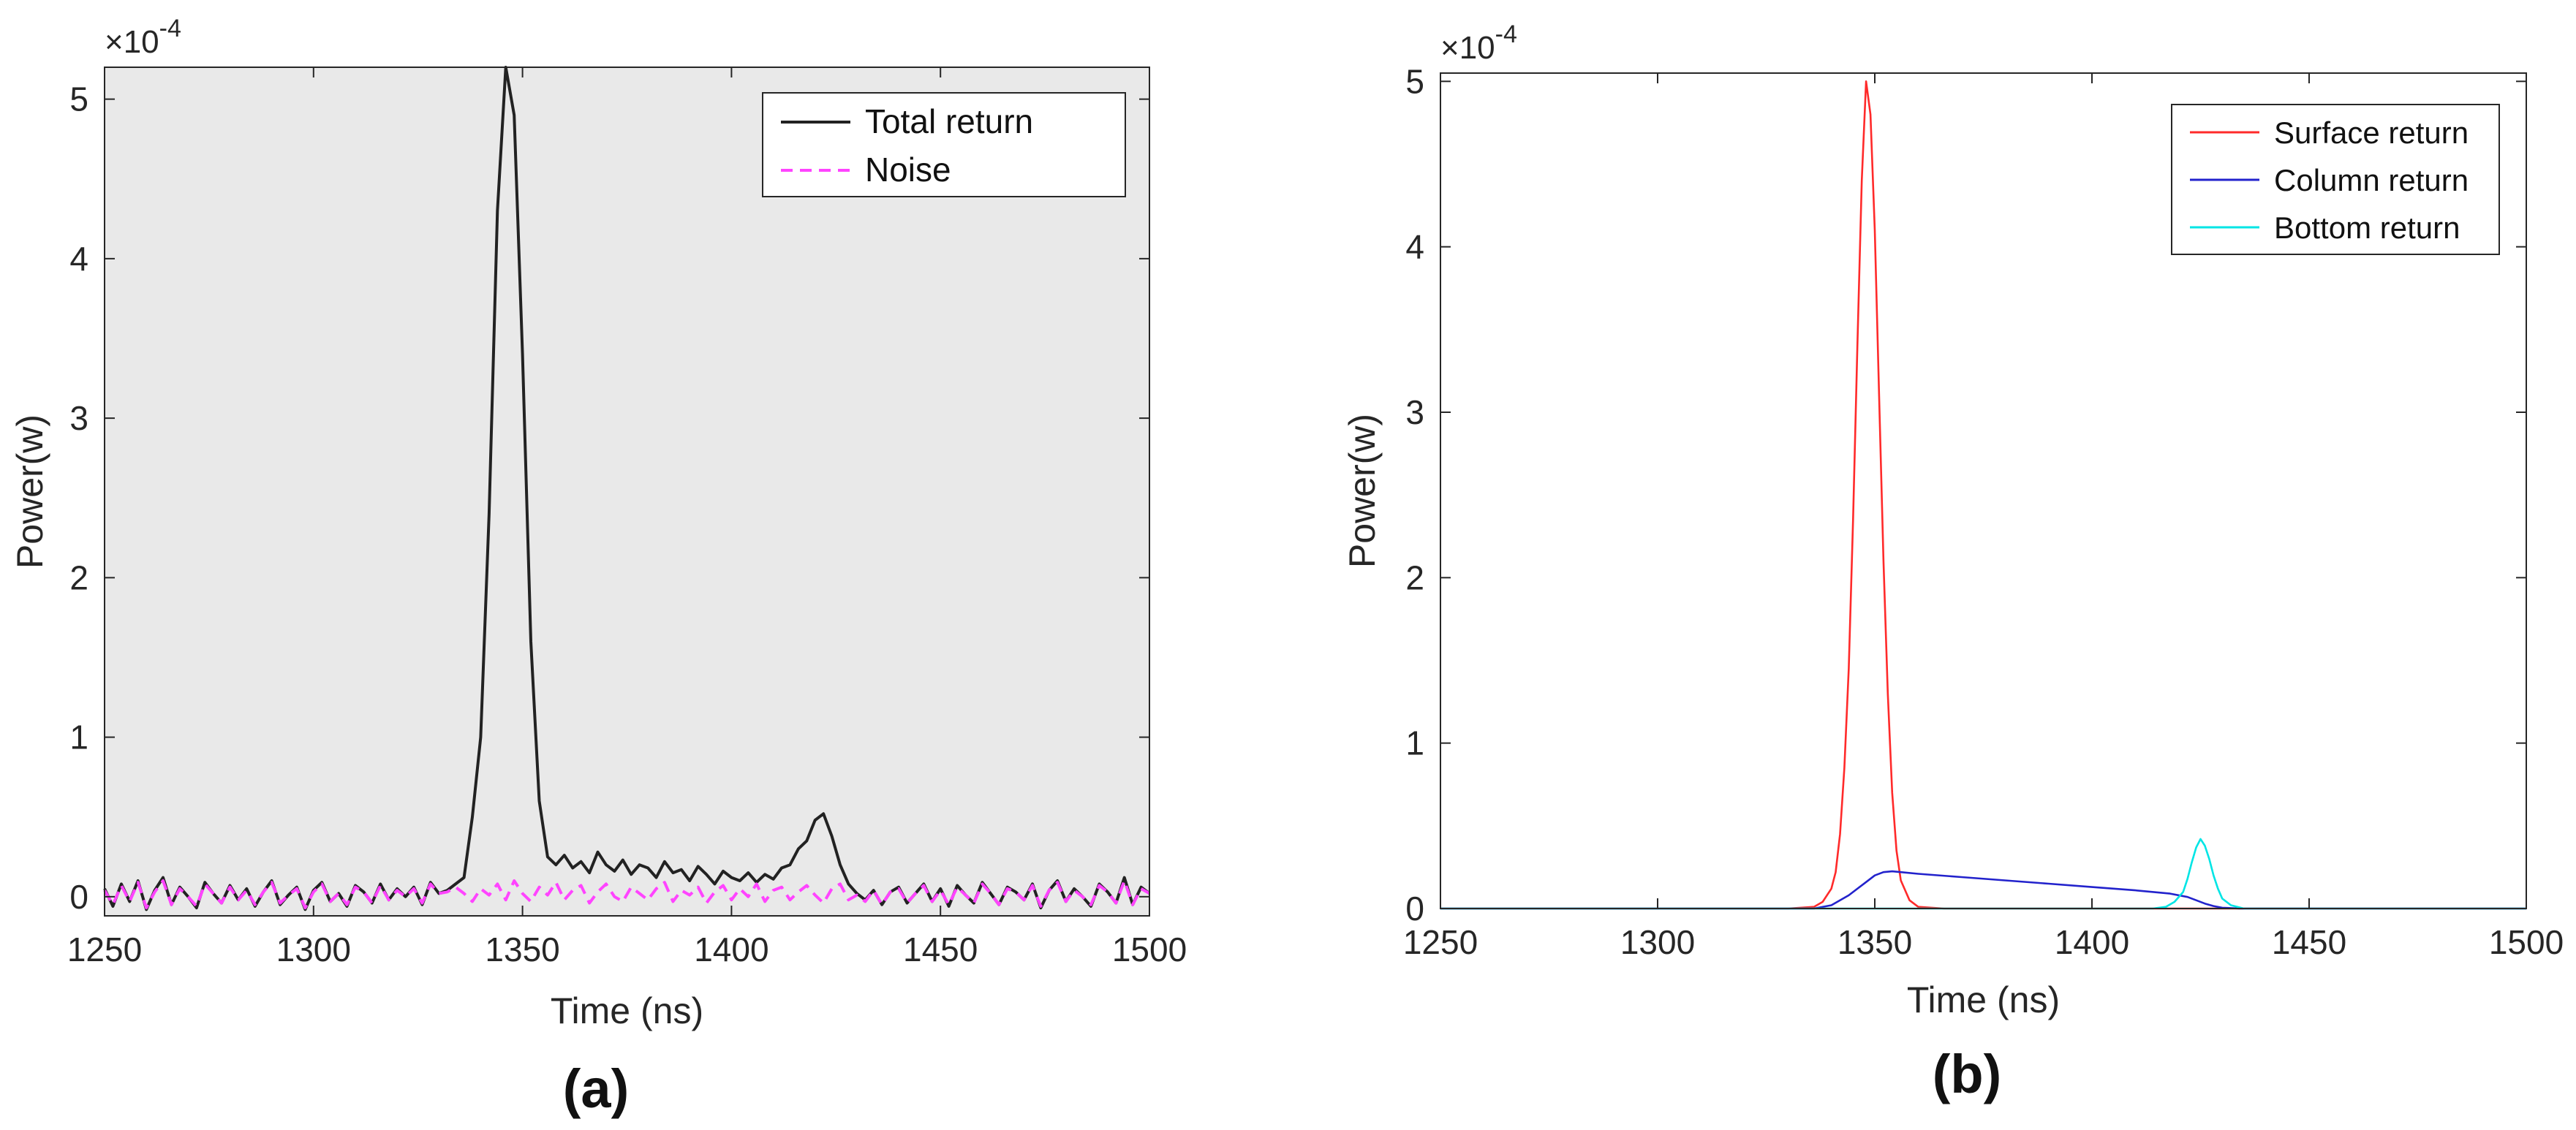  I want to click on legend-label: Surface return, so click(2371, 132).